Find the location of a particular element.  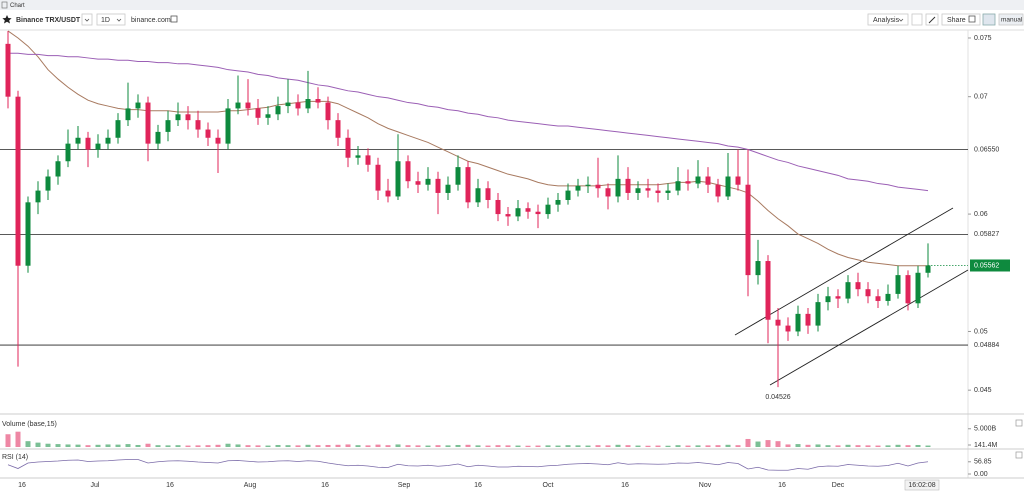

interval: 1D is located at coordinates (105, 20).